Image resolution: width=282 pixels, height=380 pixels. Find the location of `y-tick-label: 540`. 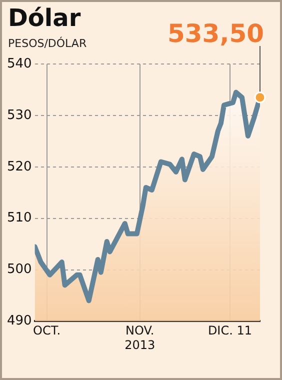

y-tick-label: 540 is located at coordinates (19, 64).